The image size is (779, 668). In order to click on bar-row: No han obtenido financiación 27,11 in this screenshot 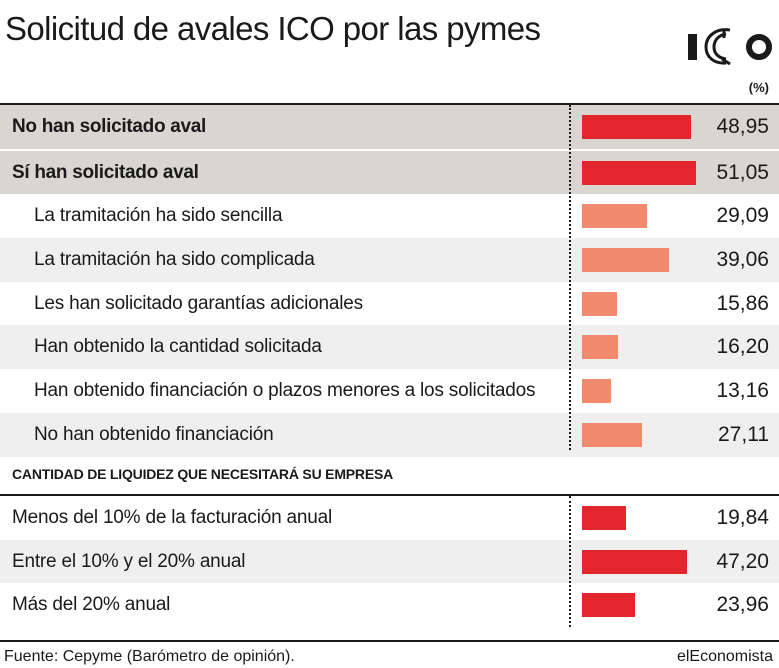, I will do `click(389, 434)`.